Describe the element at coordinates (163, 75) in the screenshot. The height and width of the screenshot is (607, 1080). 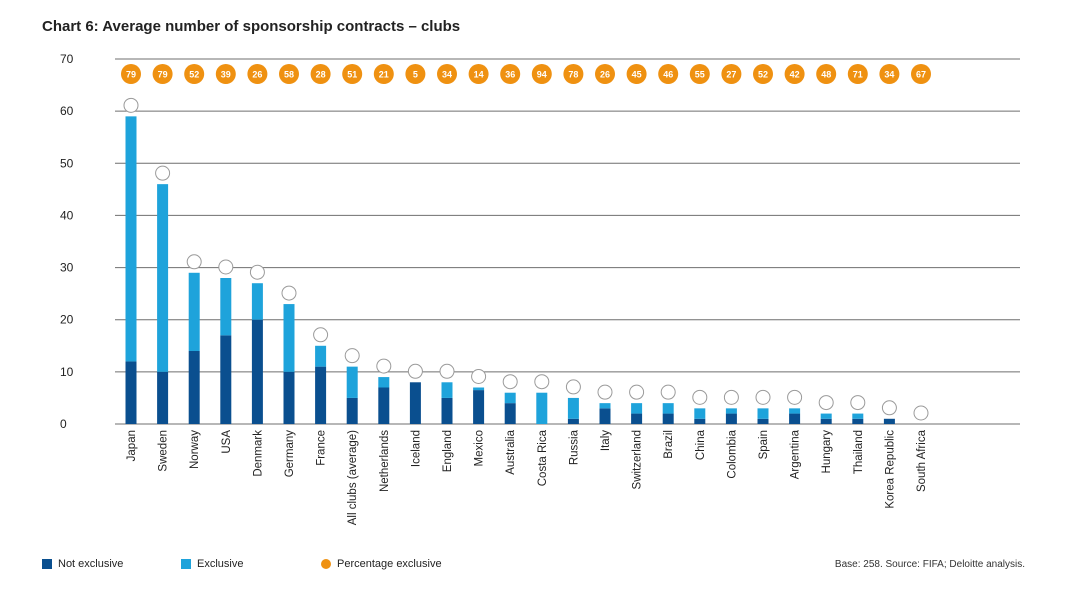
I see `percentage-label: 79` at that location.